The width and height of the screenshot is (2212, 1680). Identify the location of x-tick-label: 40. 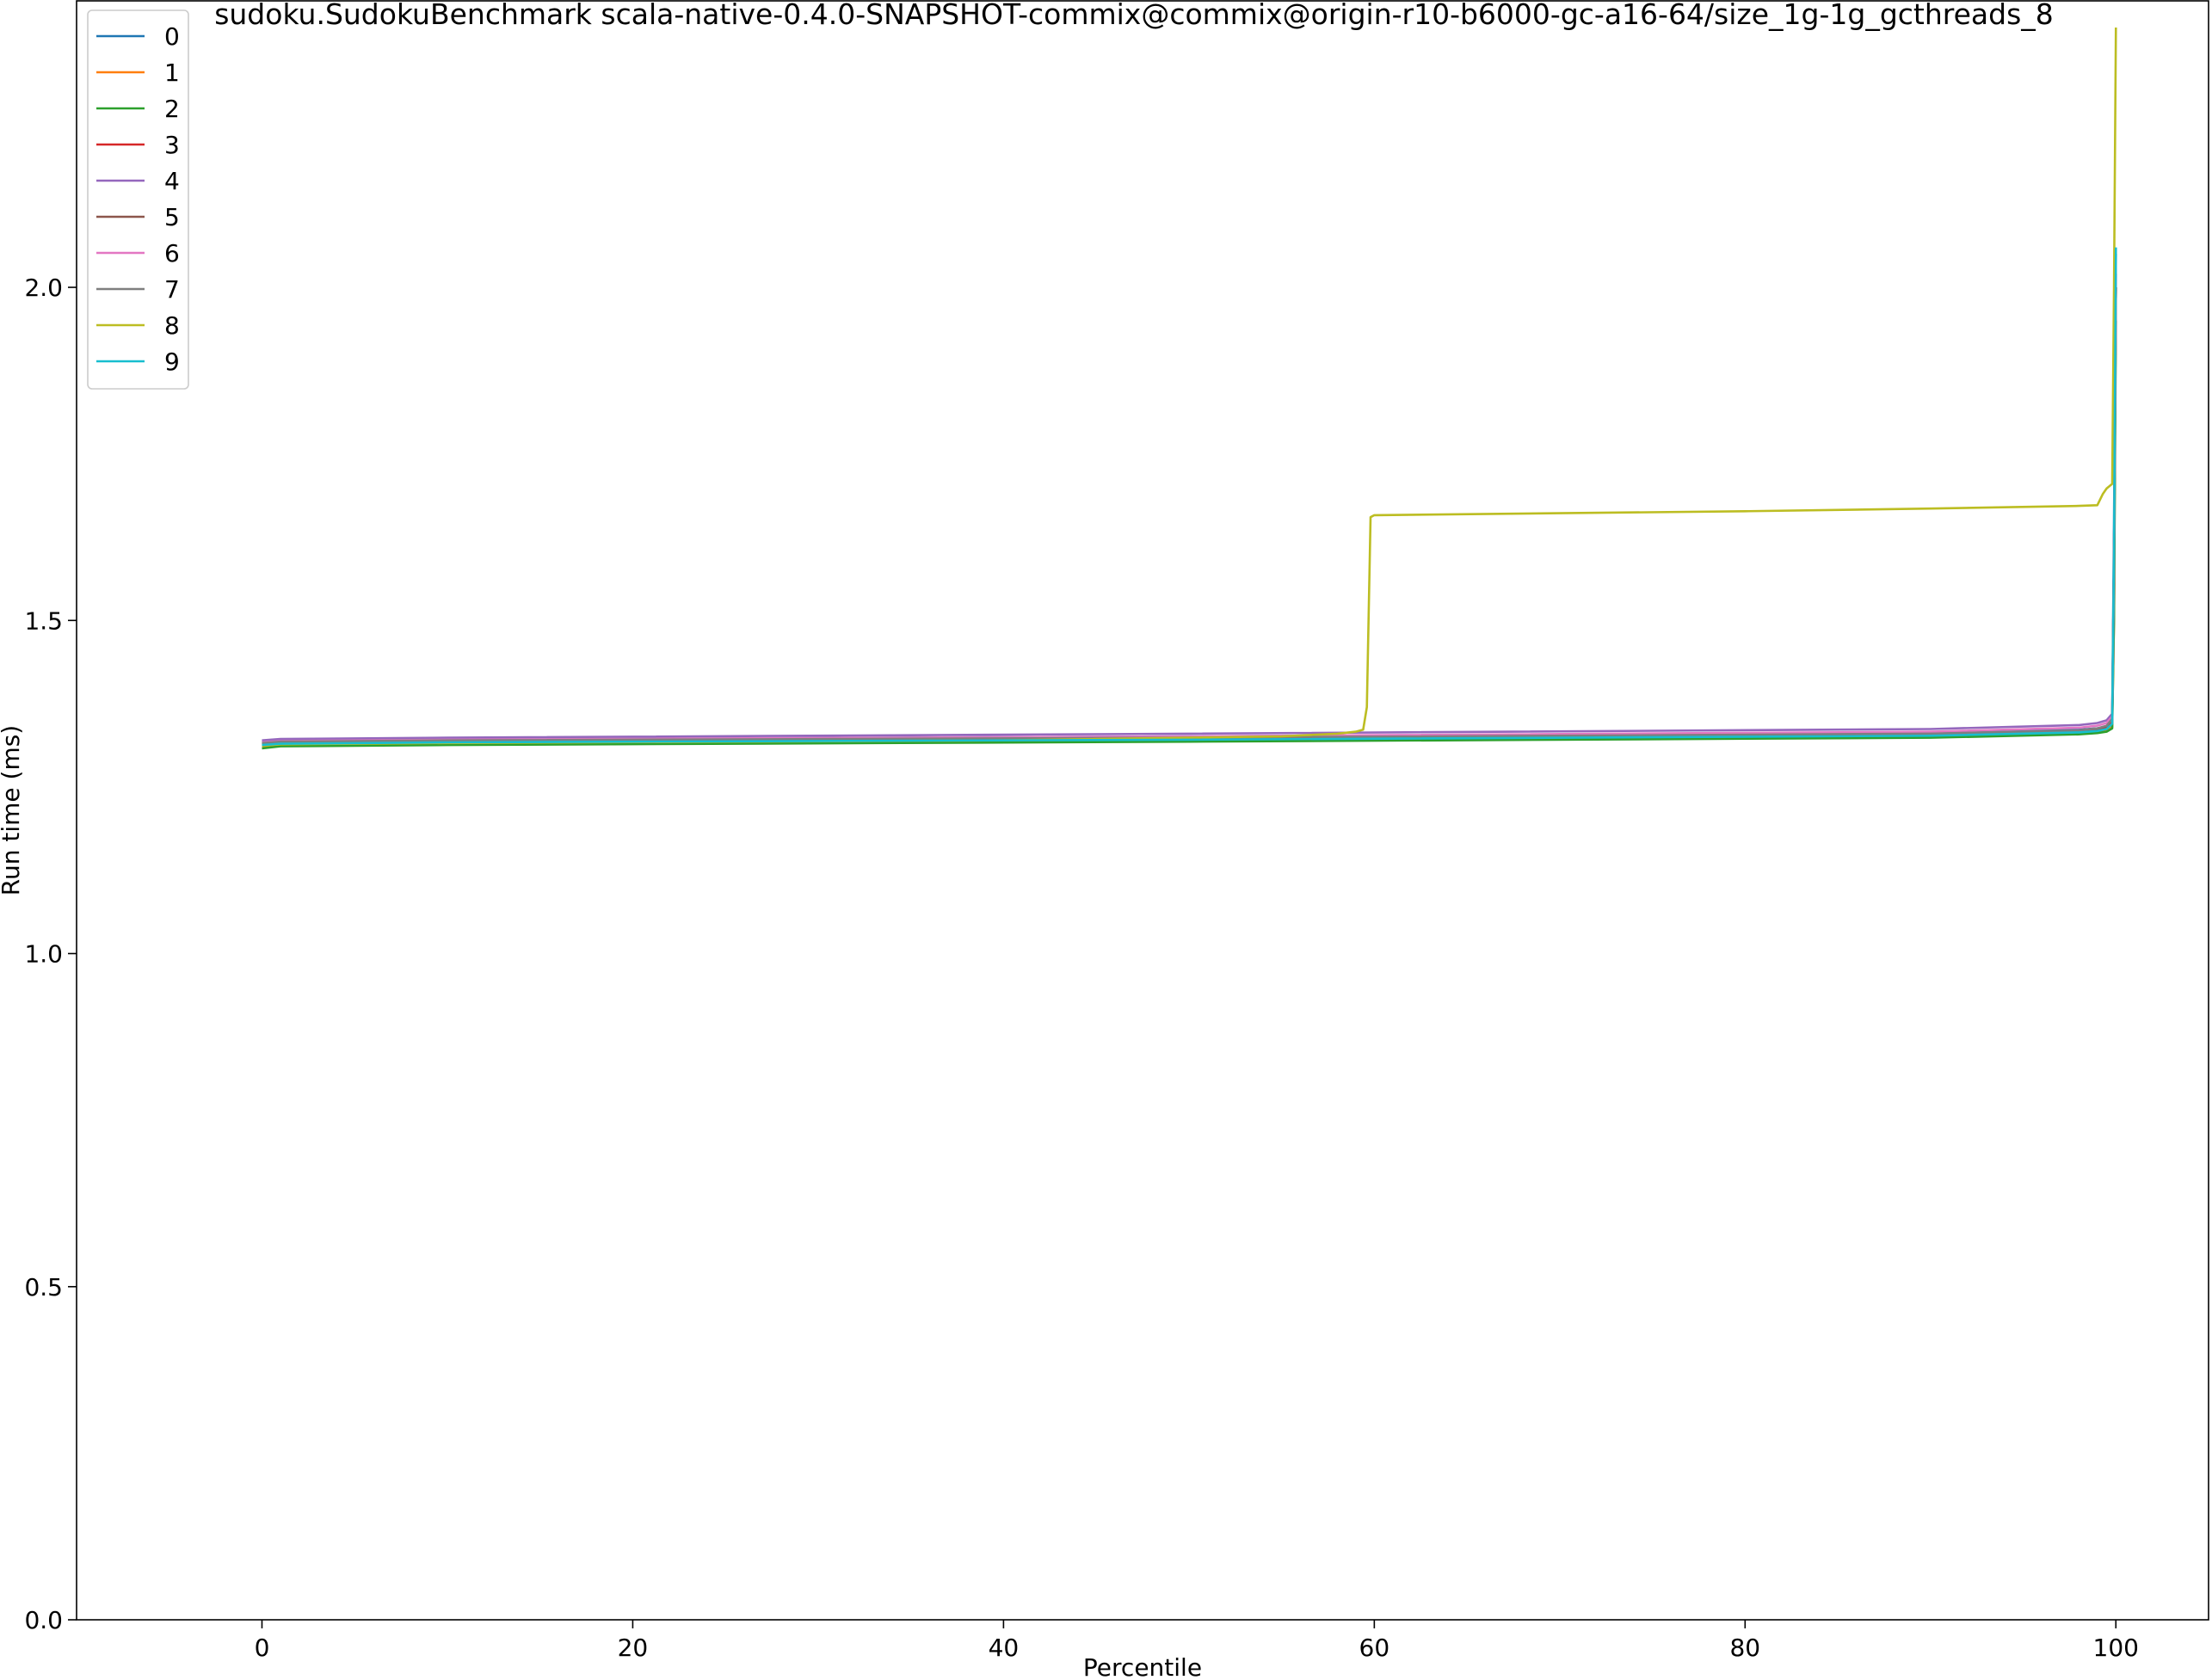
(1005, 1648).